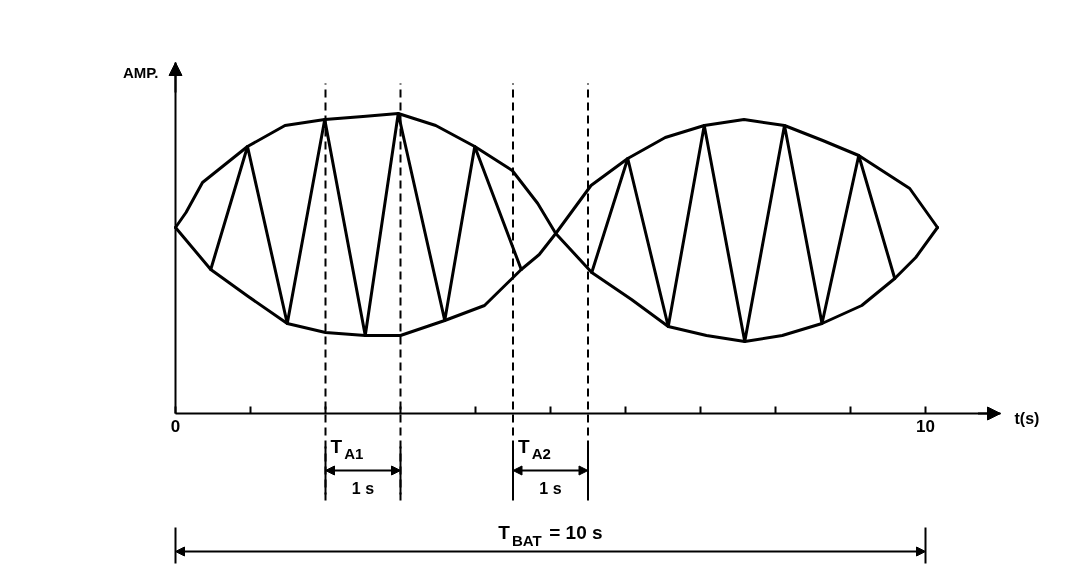  Describe the element at coordinates (140, 72) in the screenshot. I see `y-axis-title: AMP.` at that location.